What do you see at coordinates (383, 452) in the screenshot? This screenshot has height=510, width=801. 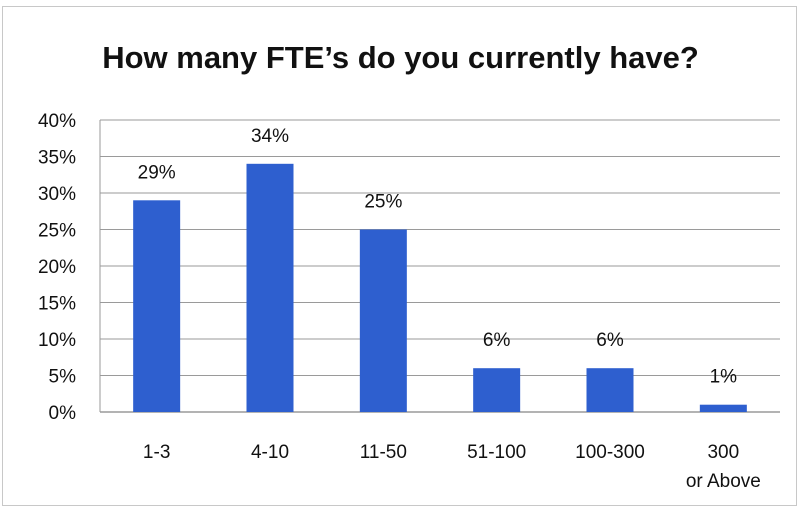 I see `x-tick-label: 11-50` at bounding box center [383, 452].